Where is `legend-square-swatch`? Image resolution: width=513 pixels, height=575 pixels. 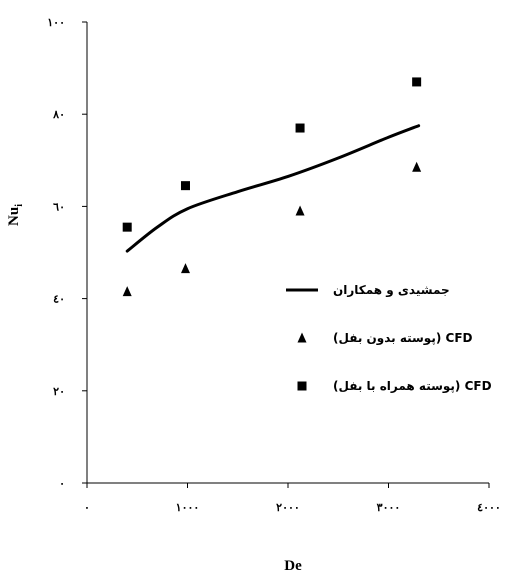
legend-square-swatch is located at coordinates (302, 386).